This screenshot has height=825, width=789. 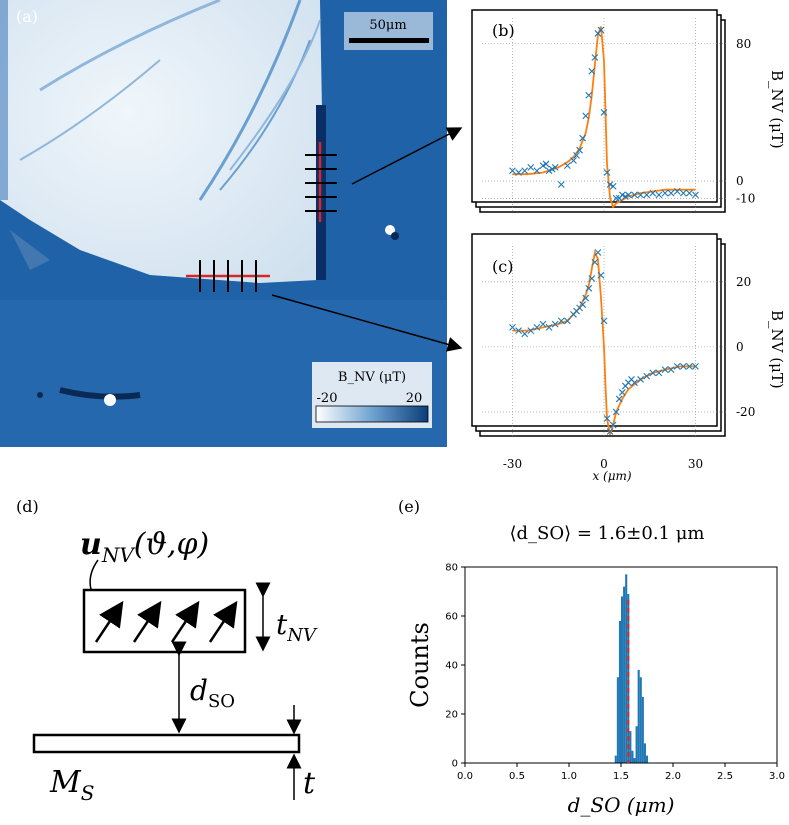 What do you see at coordinates (409, 506) in the screenshot?
I see `panel-e-label: (e)` at bounding box center [409, 506].